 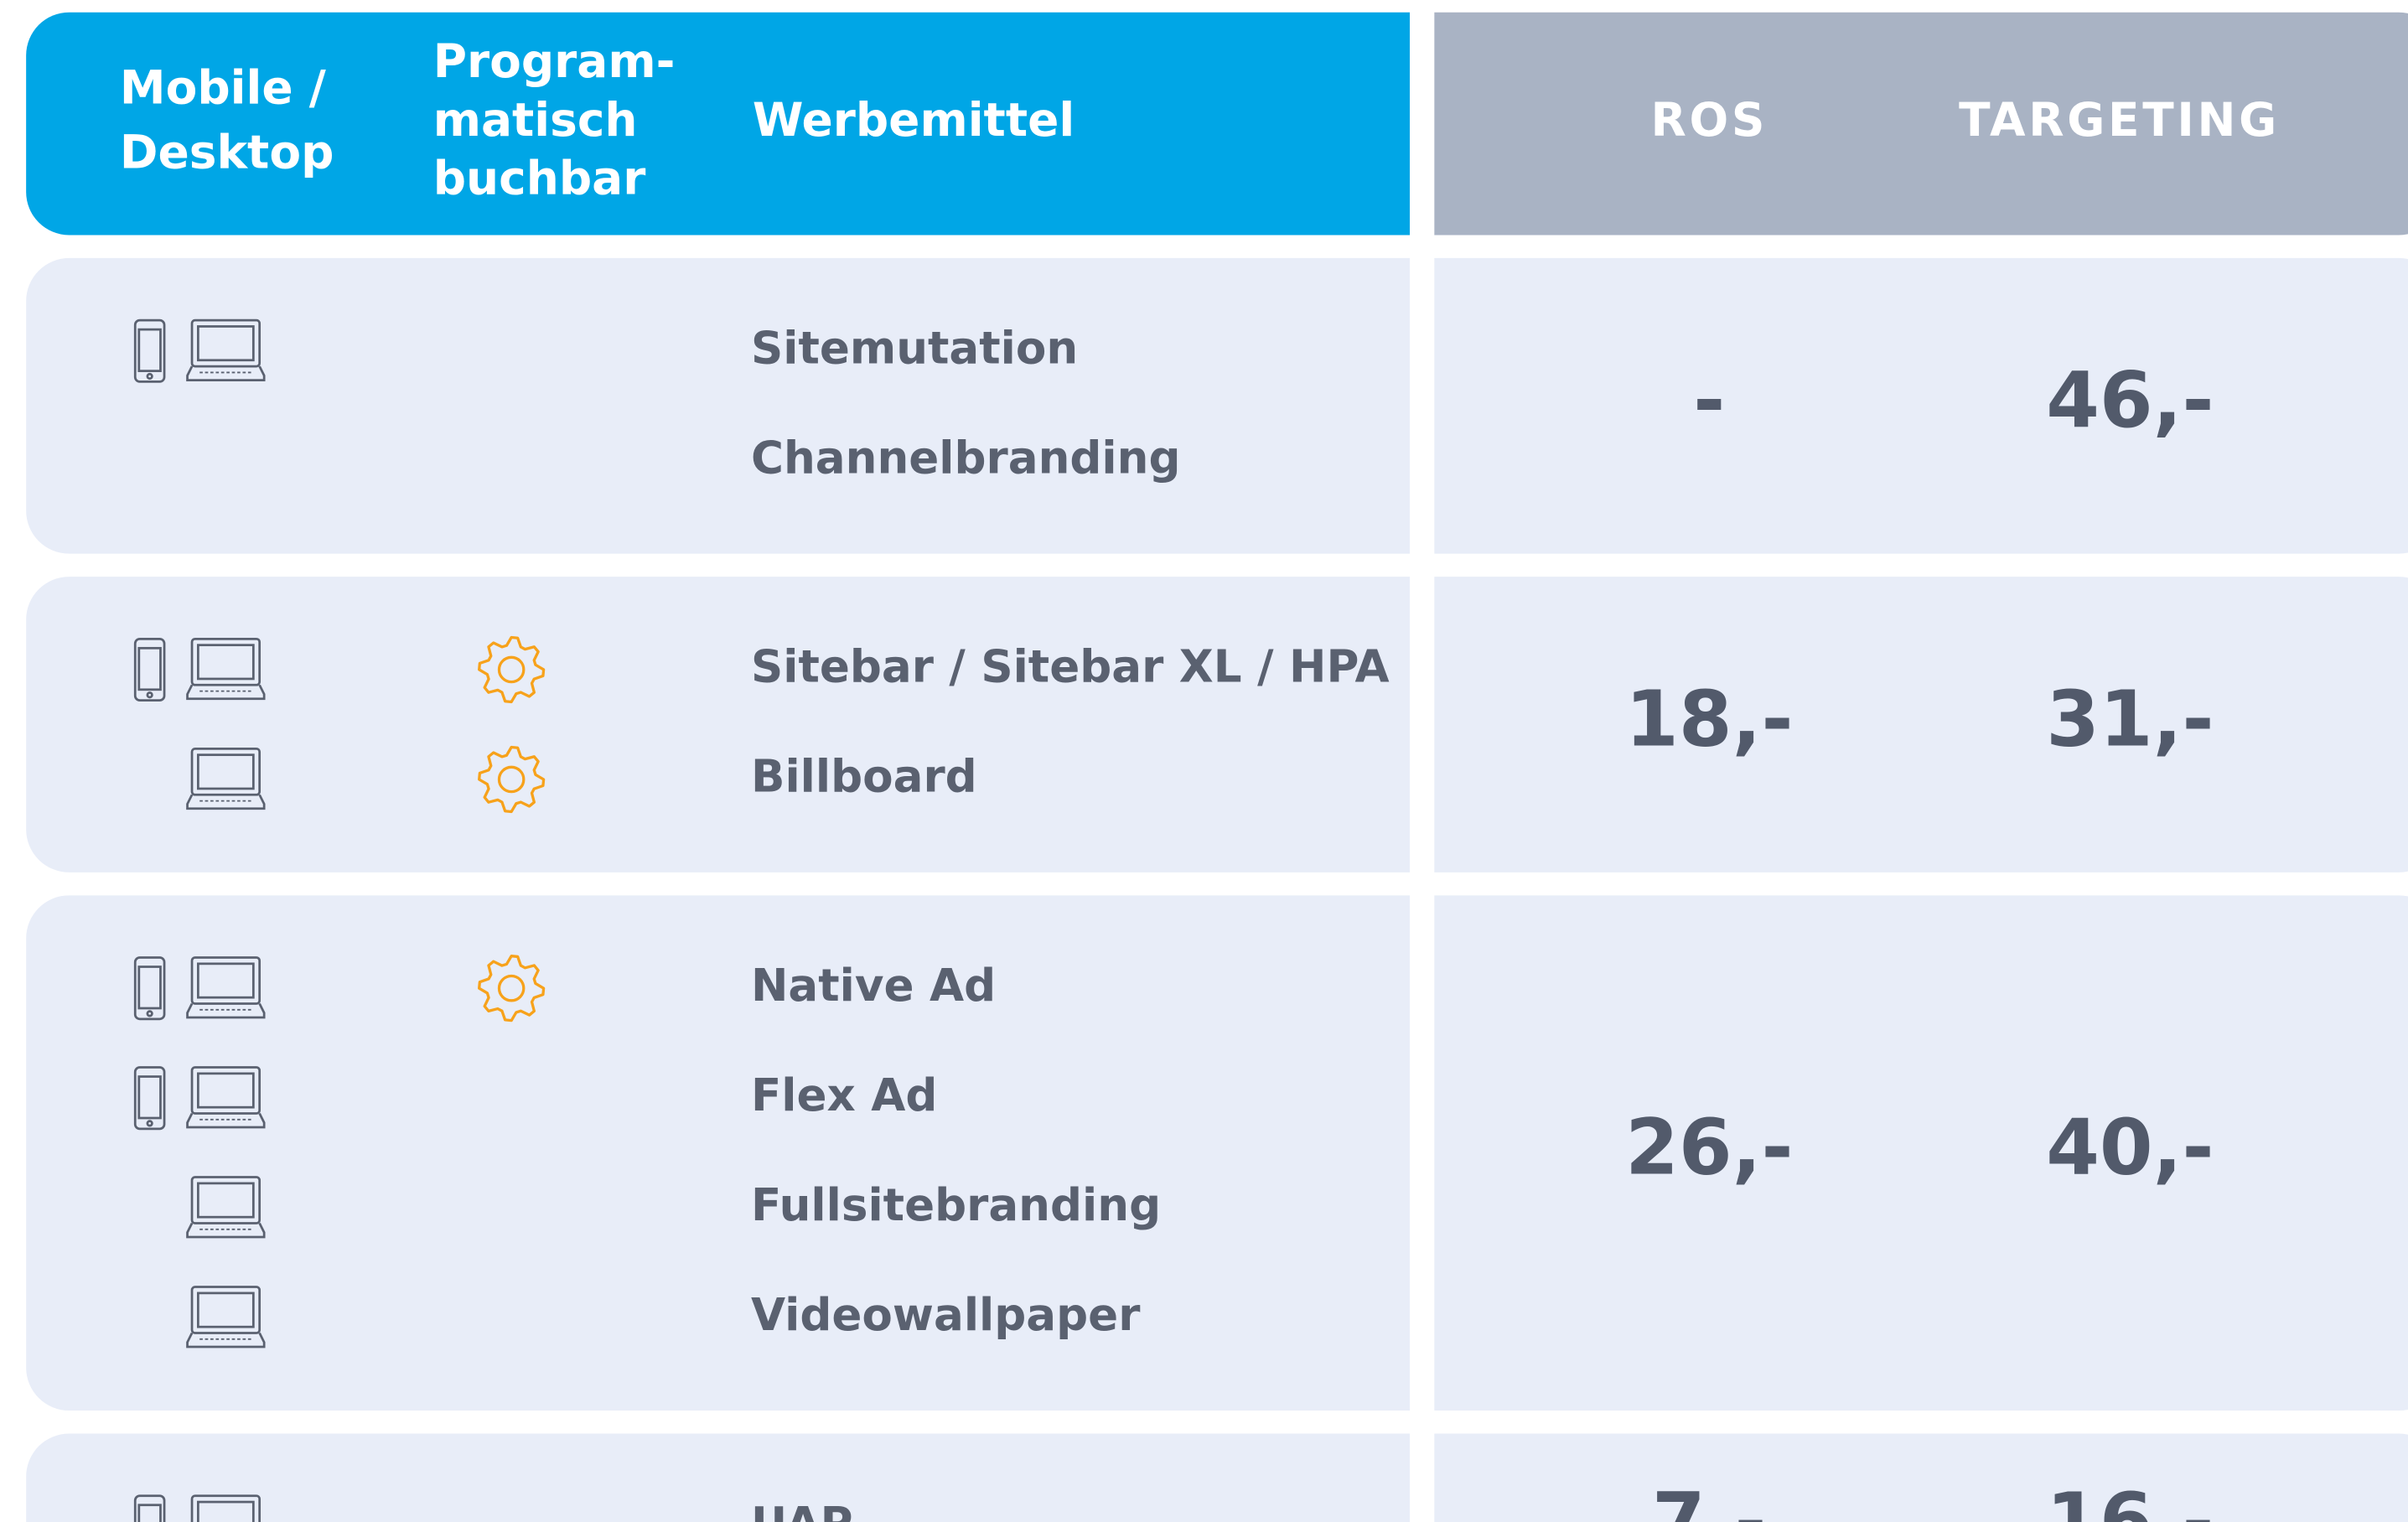 What do you see at coordinates (227, 152) in the screenshot?
I see `header-label: Desktop` at bounding box center [227, 152].